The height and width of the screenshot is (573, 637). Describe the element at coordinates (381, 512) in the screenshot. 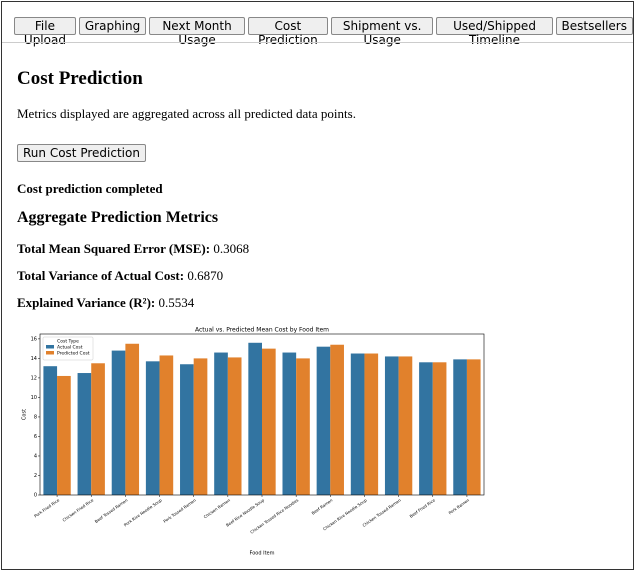

I see `x-tick-label: Chicken Tossed Ramen` at that location.